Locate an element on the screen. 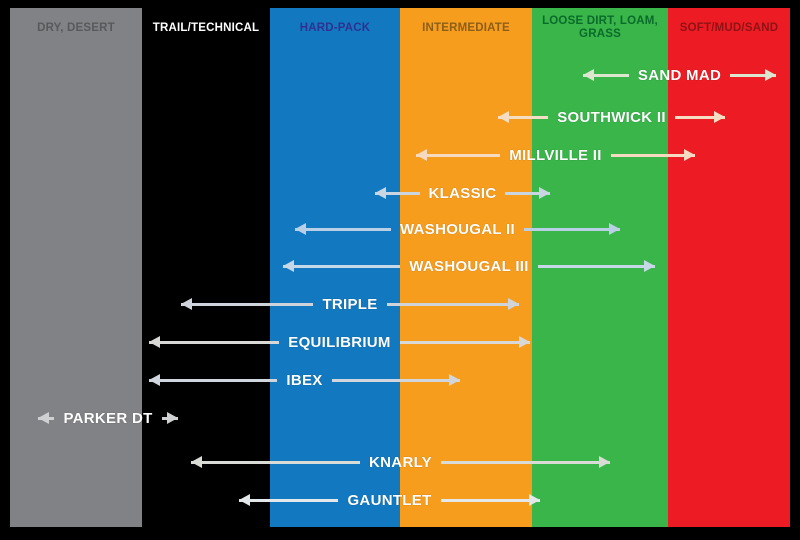 Image resolution: width=800 pixels, height=540 pixels. range-row-washougal-iii: WASHOUGAL III is located at coordinates (469, 266).